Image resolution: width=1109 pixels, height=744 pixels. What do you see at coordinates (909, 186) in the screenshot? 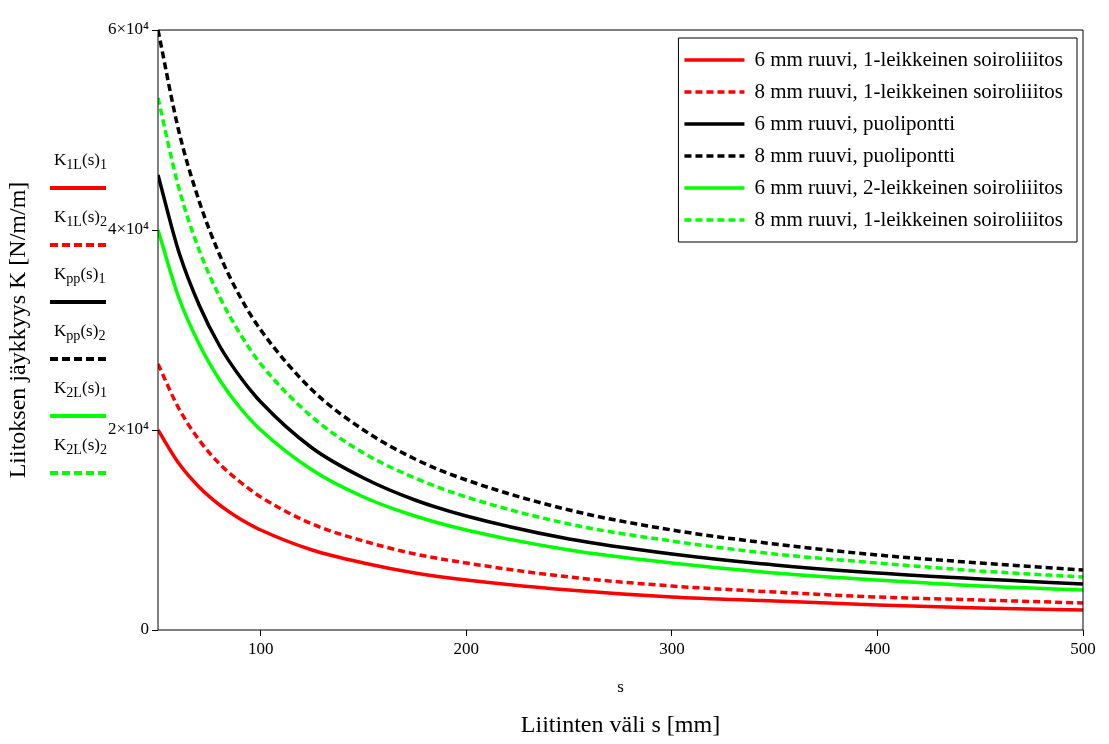
I see `legend-label: 6 mm ruuvi, 2-leikkeinen soiroliiitos` at bounding box center [909, 186].